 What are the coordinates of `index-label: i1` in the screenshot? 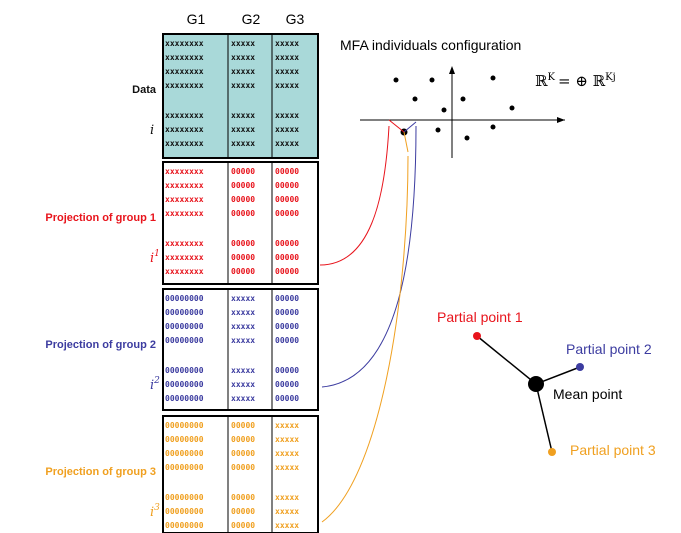 It's located at (155, 257).